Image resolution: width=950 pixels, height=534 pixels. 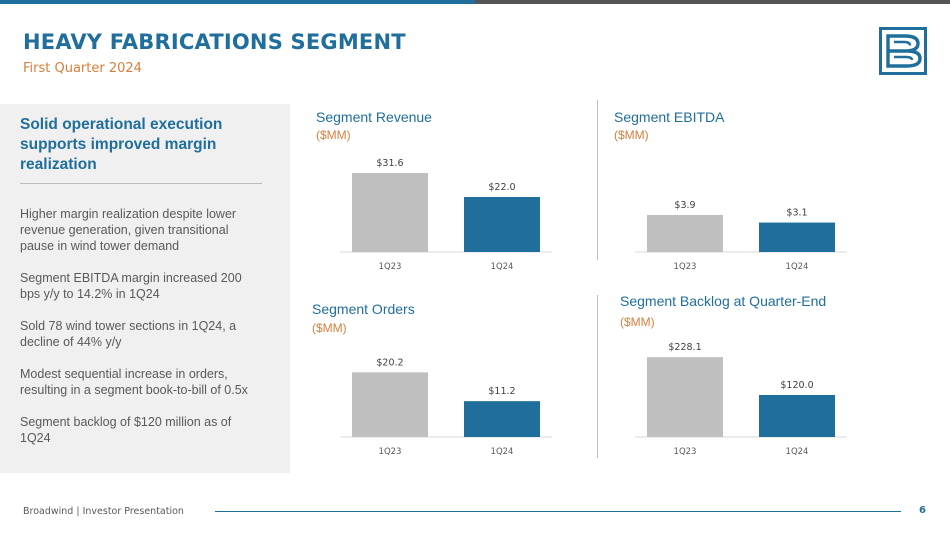 What do you see at coordinates (796, 213) in the screenshot?
I see `ebitda-data-label-1q24: $3.1` at bounding box center [796, 213].